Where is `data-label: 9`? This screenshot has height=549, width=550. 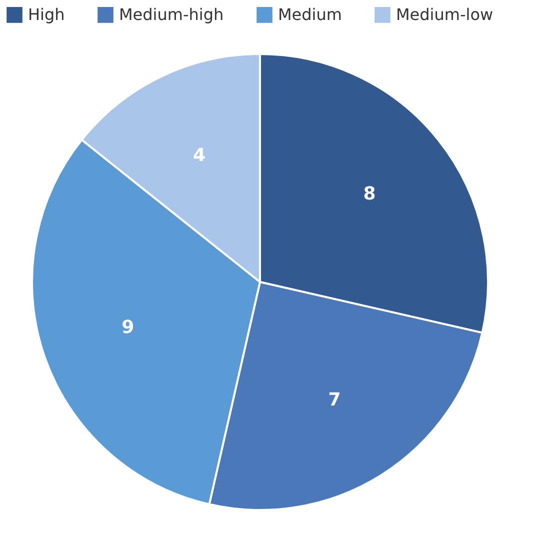
data-label: 9 is located at coordinates (128, 327).